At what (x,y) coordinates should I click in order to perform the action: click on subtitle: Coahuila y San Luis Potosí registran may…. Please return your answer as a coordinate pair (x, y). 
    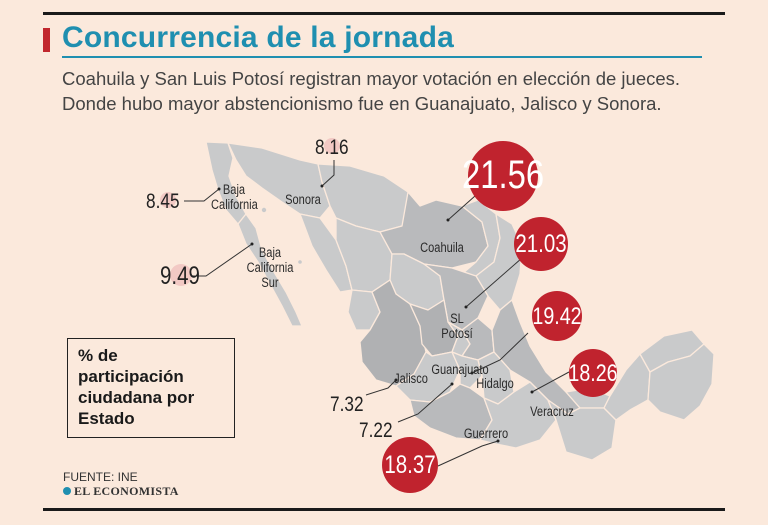
    Looking at the image, I should click on (387, 91).